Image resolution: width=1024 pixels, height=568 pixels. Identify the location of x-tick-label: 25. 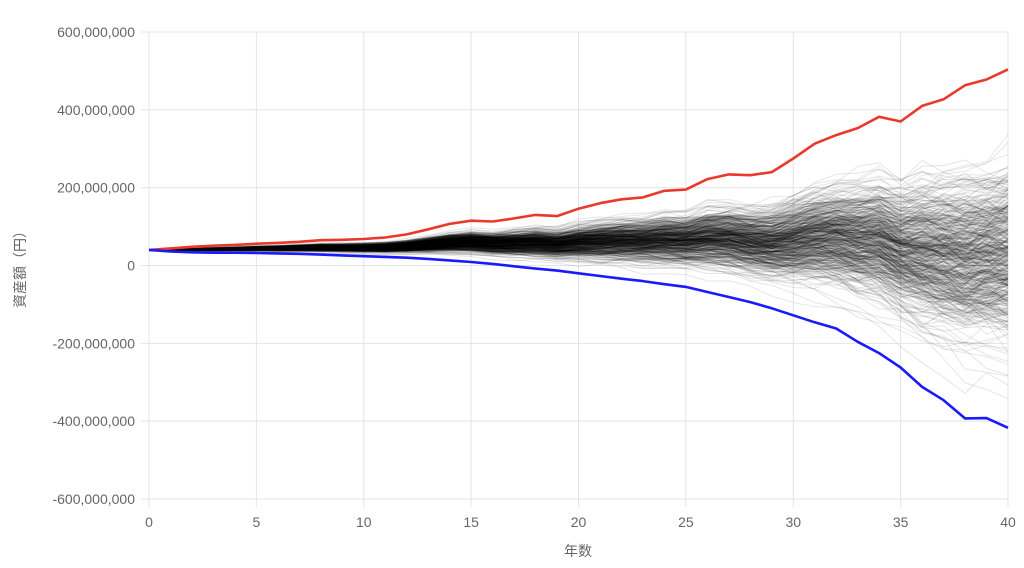
(686, 522).